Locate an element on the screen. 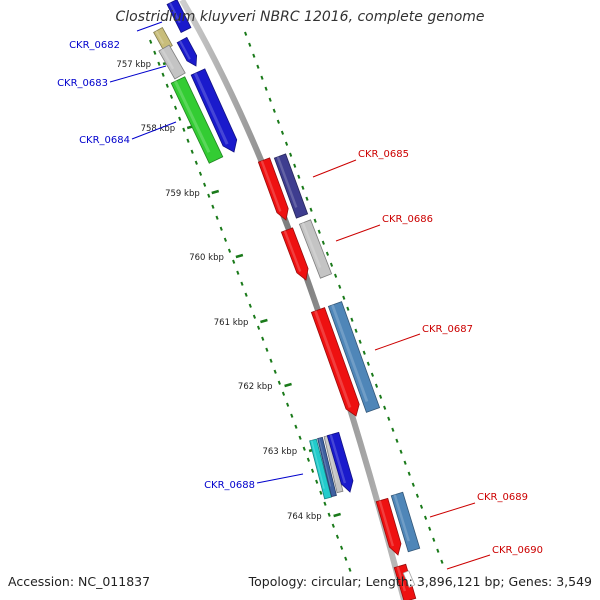 This screenshot has width=600, height=600. kbp-tick-label: 764 kbp is located at coordinates (304, 517).